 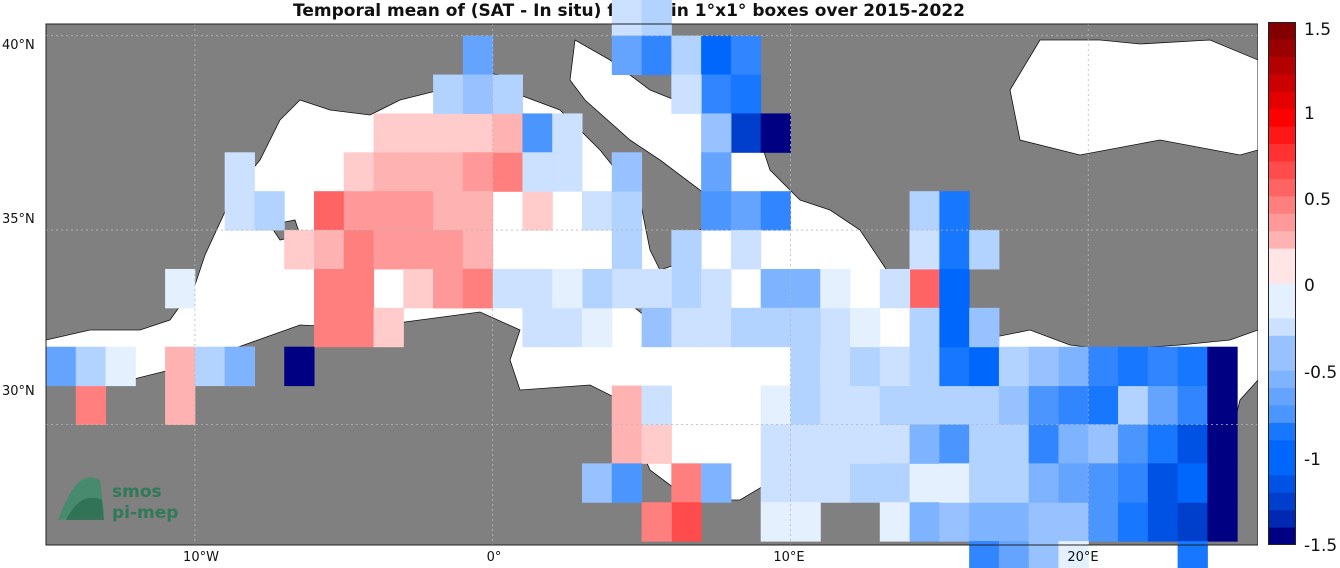 I want to click on colorbar, so click(x=1282, y=283).